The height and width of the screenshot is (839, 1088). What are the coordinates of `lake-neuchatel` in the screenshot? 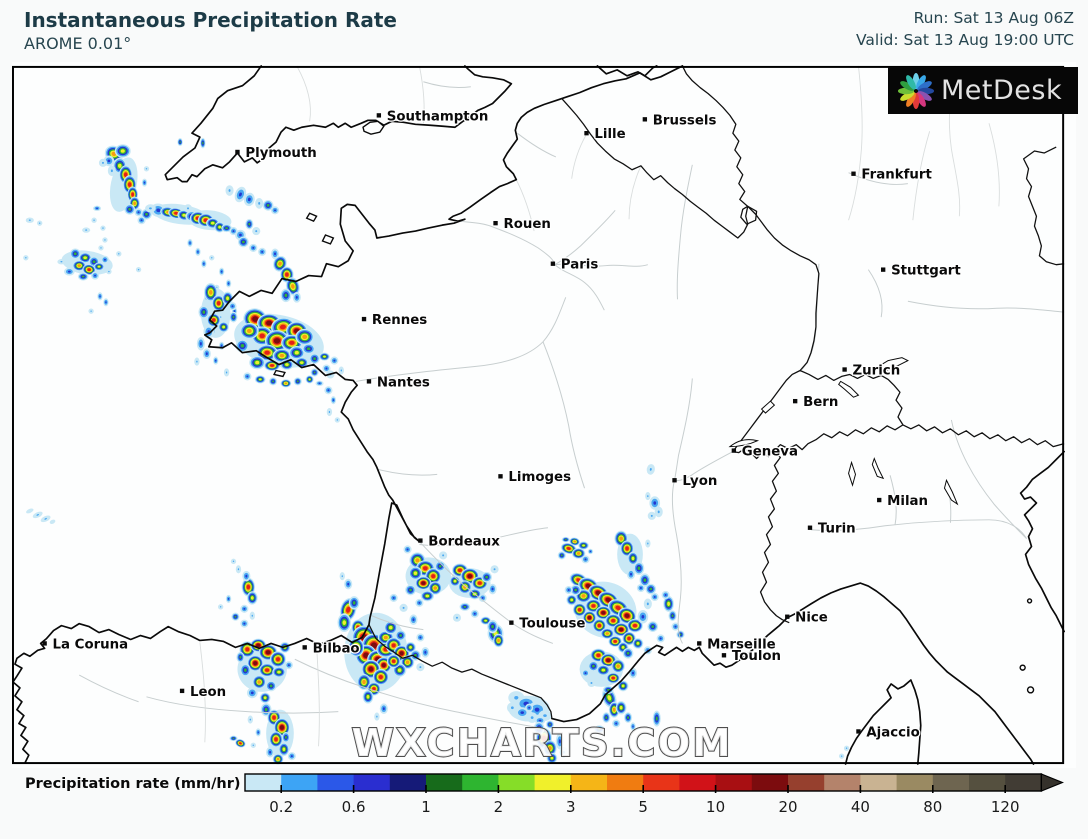 It's located at (768, 407).